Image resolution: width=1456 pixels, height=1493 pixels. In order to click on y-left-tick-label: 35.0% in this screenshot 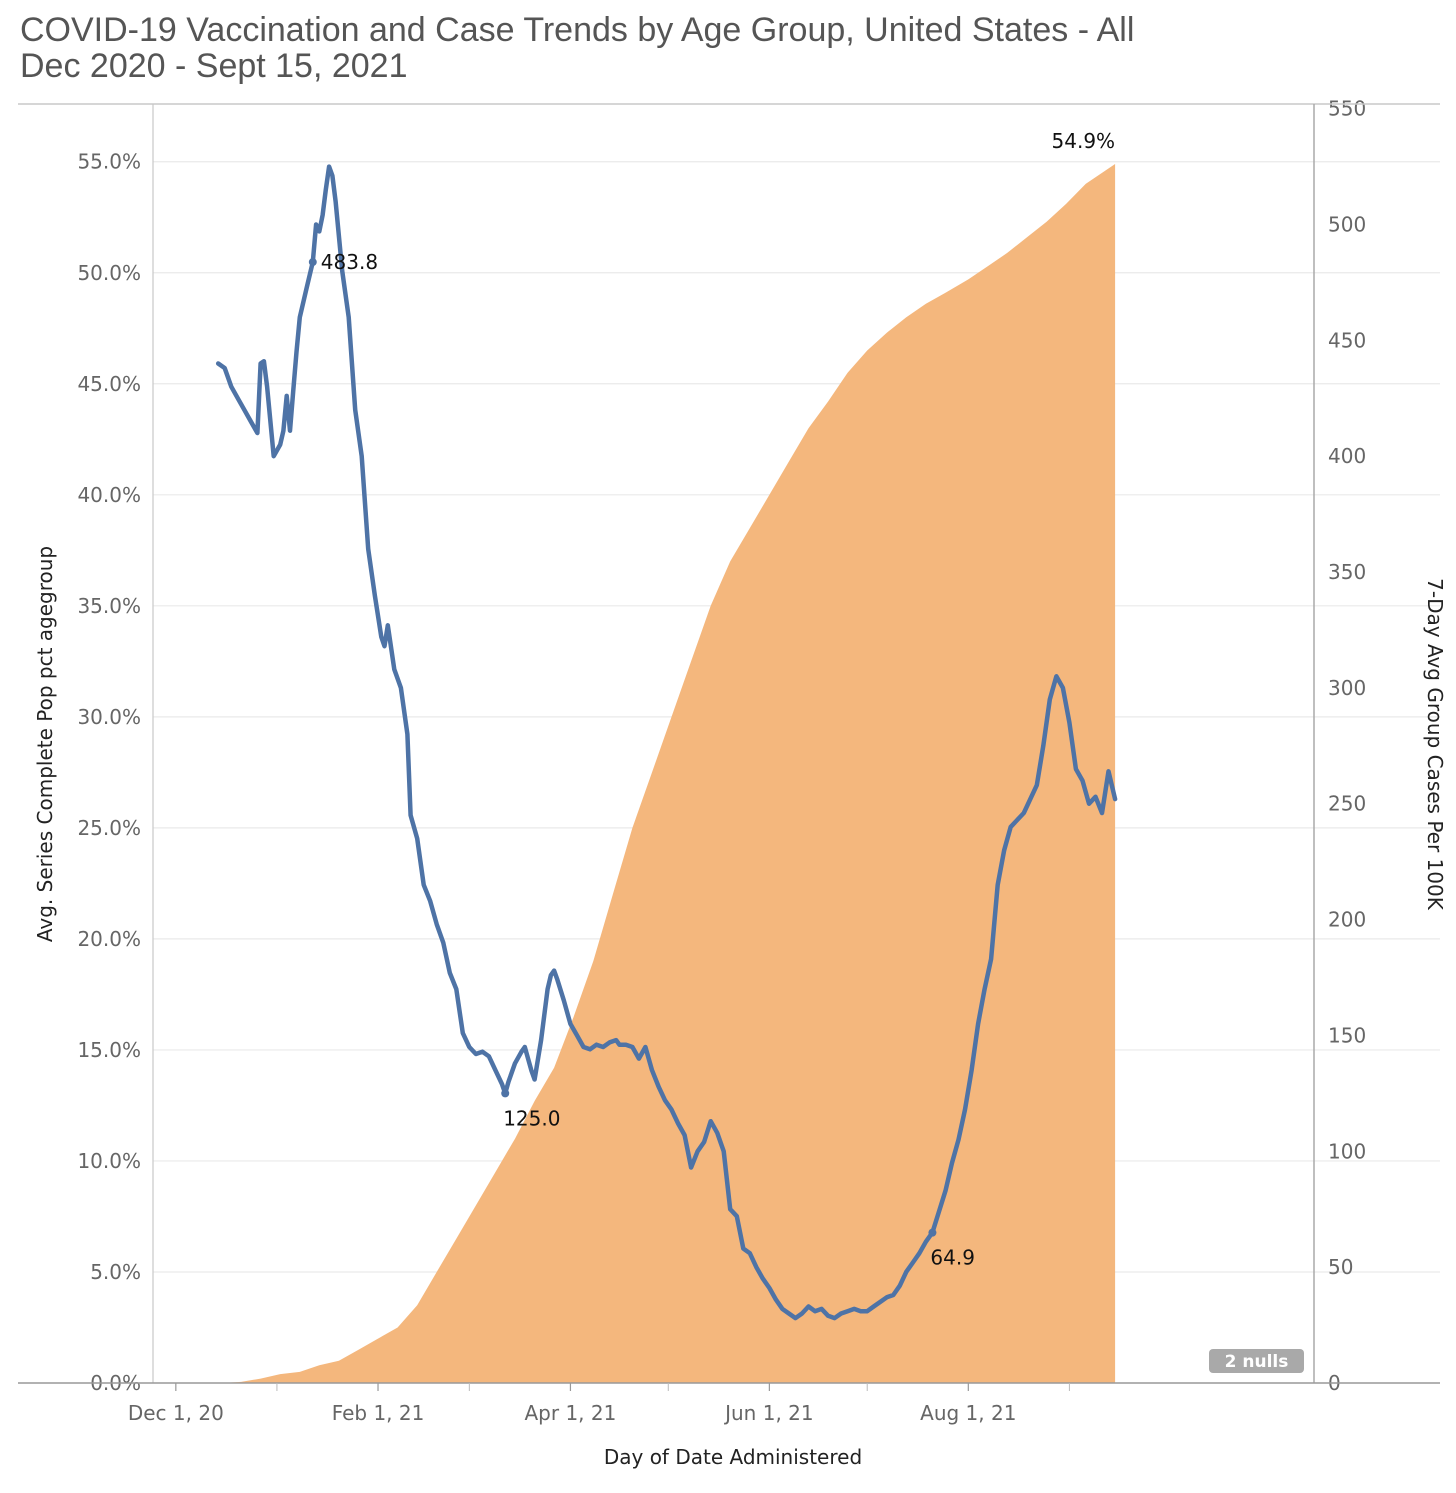, I will do `click(109, 606)`.